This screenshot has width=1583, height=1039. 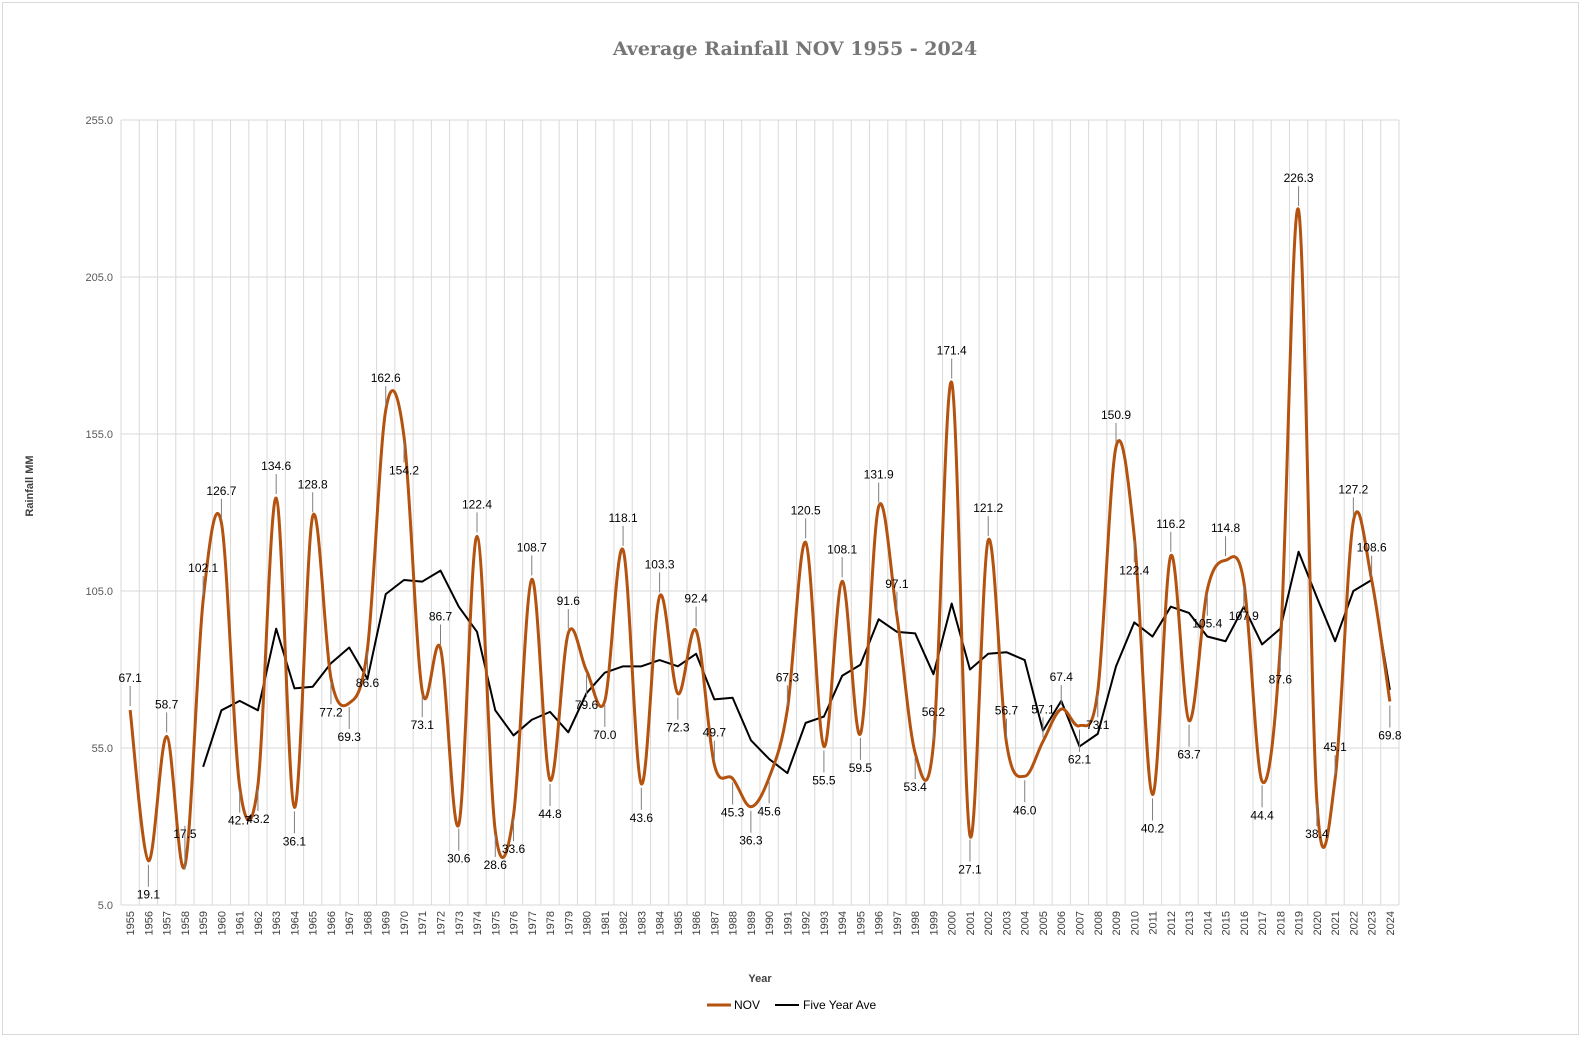 I want to click on x-tick-label: 1996, so click(x=880, y=923).